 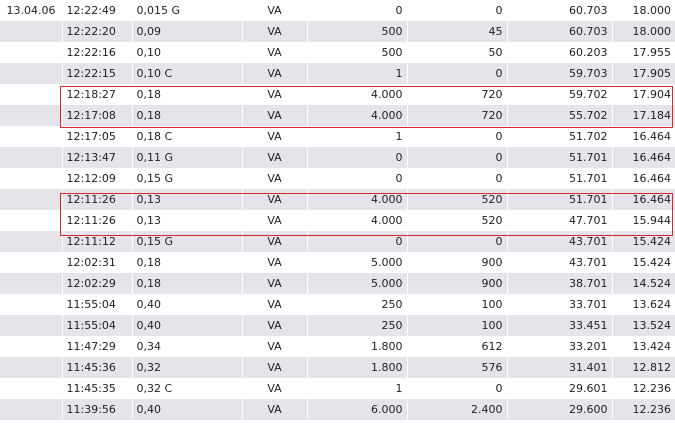 What do you see at coordinates (559, 304) in the screenshot?
I see `cumulative-quantity-cell: 33.701` at bounding box center [559, 304].